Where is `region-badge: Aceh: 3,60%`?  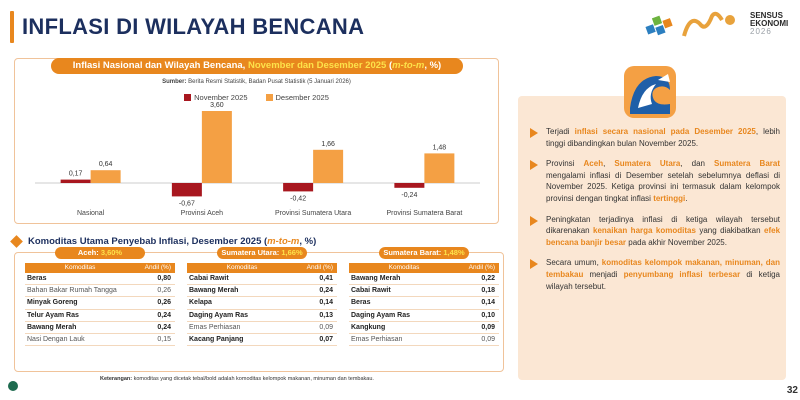
region-badge: Aceh: 3,60% is located at coordinates (100, 253).